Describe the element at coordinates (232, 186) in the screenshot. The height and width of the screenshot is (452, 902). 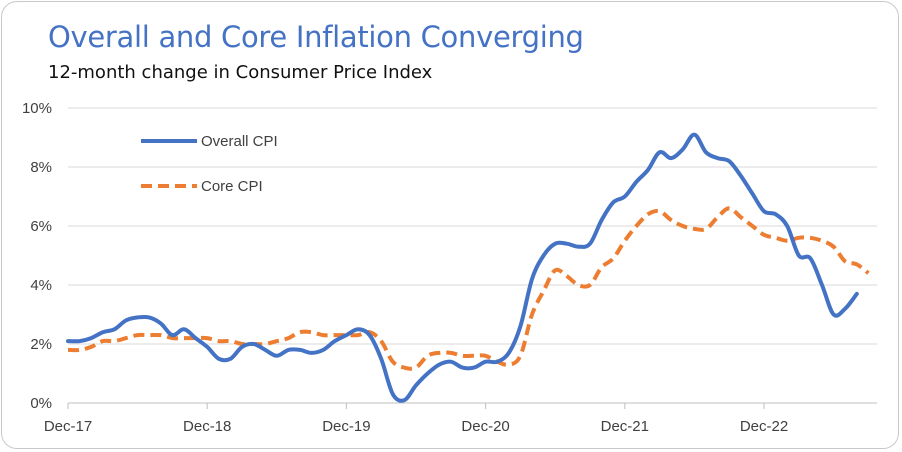
I see `legend-label-core-cpi: Core CPI` at that location.